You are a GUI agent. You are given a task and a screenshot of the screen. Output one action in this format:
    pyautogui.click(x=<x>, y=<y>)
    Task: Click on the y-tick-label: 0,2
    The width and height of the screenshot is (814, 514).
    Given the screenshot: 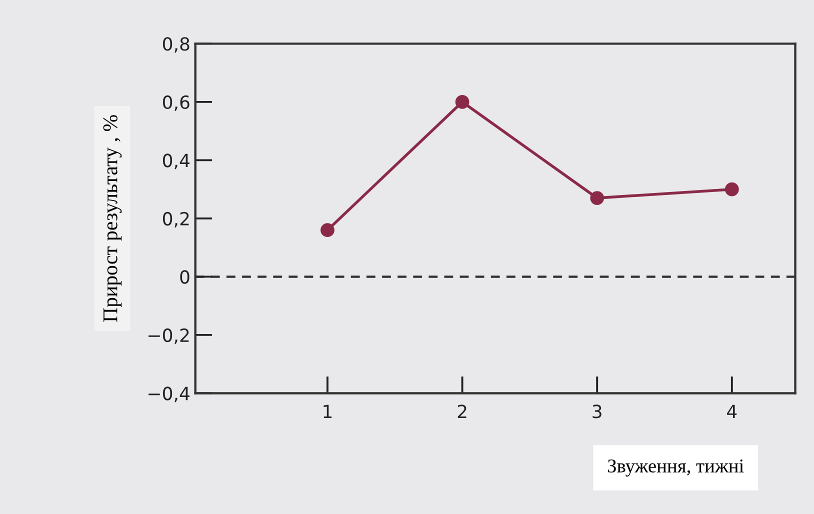 What is the action you would take?
    pyautogui.click(x=175, y=220)
    